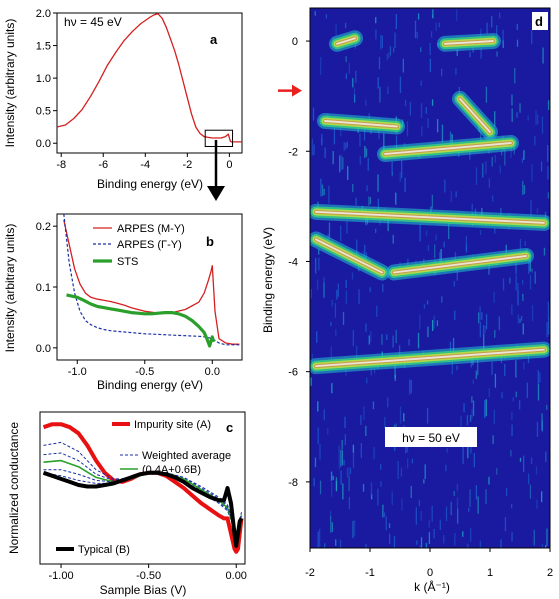  I want to click on panel-d-xtick-label: -1, so click(370, 573).